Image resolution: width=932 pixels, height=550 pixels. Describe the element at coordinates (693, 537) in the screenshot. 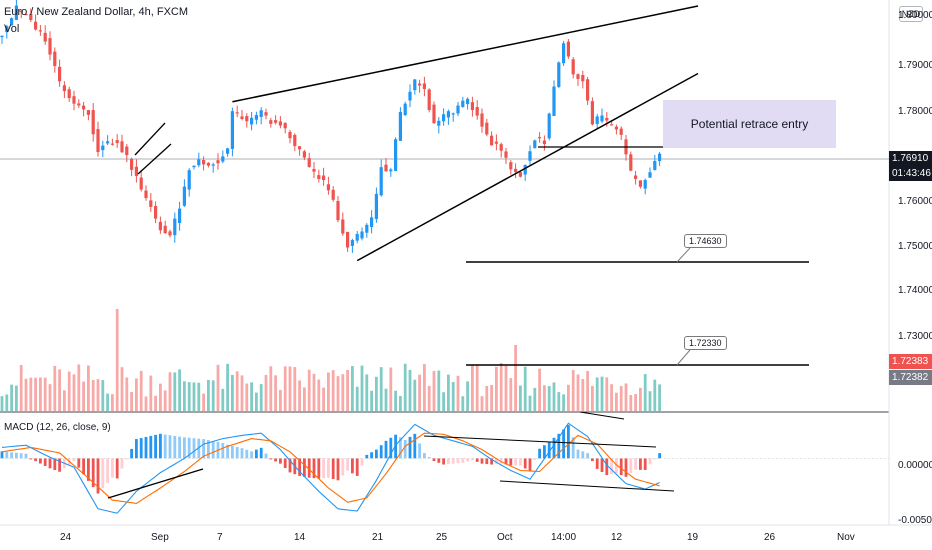

I see `time-label: 19` at that location.